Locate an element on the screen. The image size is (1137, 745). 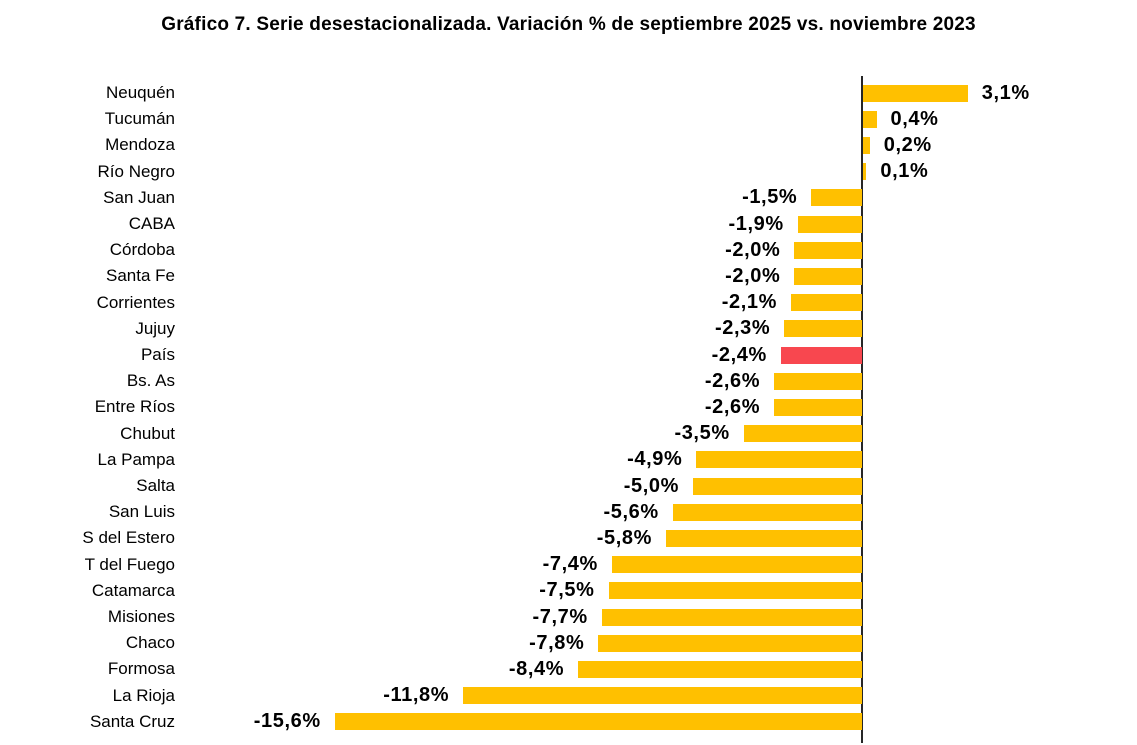
category-label: Chaco is located at coordinates (150, 643).